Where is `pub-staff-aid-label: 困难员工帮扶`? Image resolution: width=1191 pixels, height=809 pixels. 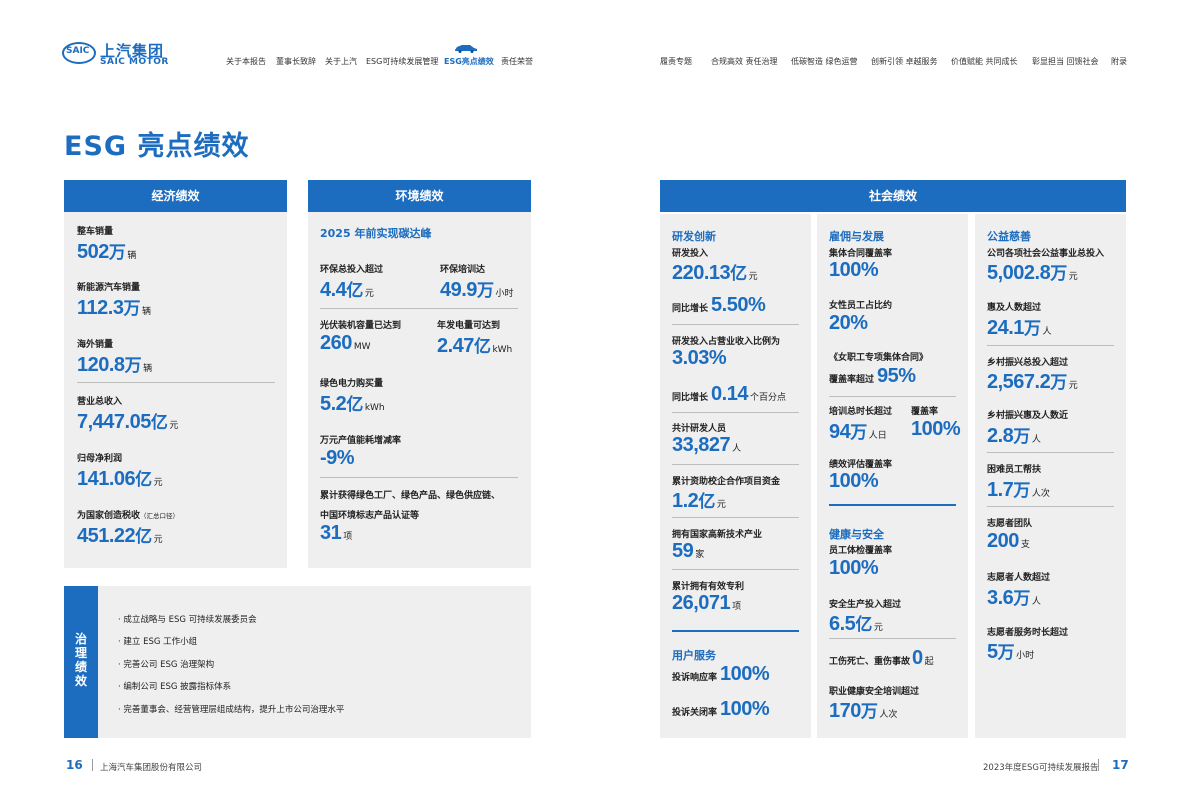 pub-staff-aid-label: 困难员工帮扶 is located at coordinates (1014, 470).